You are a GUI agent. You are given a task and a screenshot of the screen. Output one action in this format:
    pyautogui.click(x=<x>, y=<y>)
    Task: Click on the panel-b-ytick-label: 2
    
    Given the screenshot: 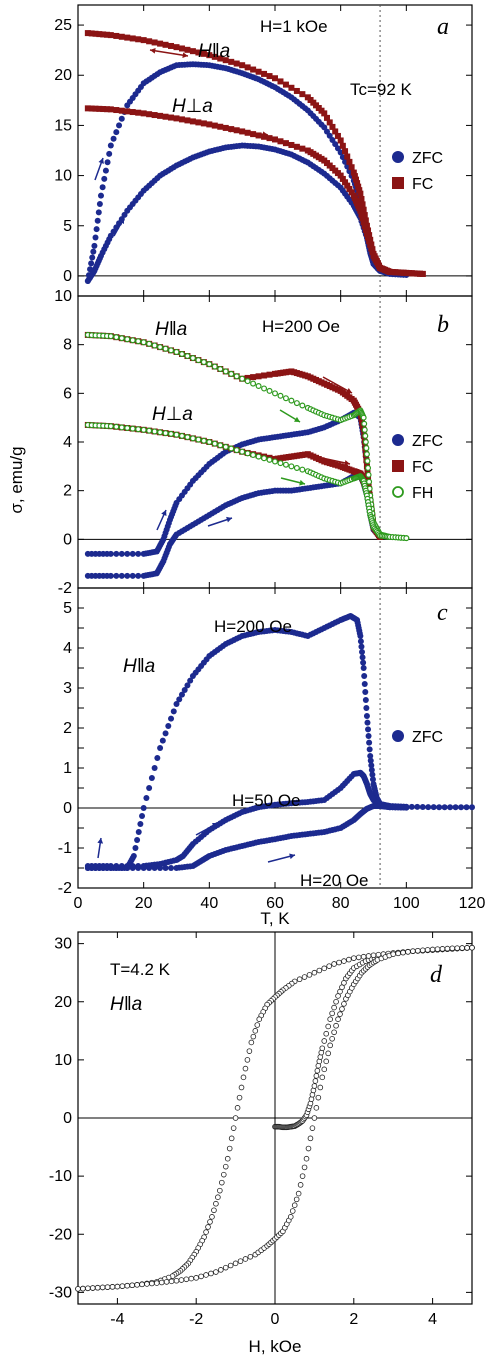 What is the action you would take?
    pyautogui.click(x=67, y=491)
    